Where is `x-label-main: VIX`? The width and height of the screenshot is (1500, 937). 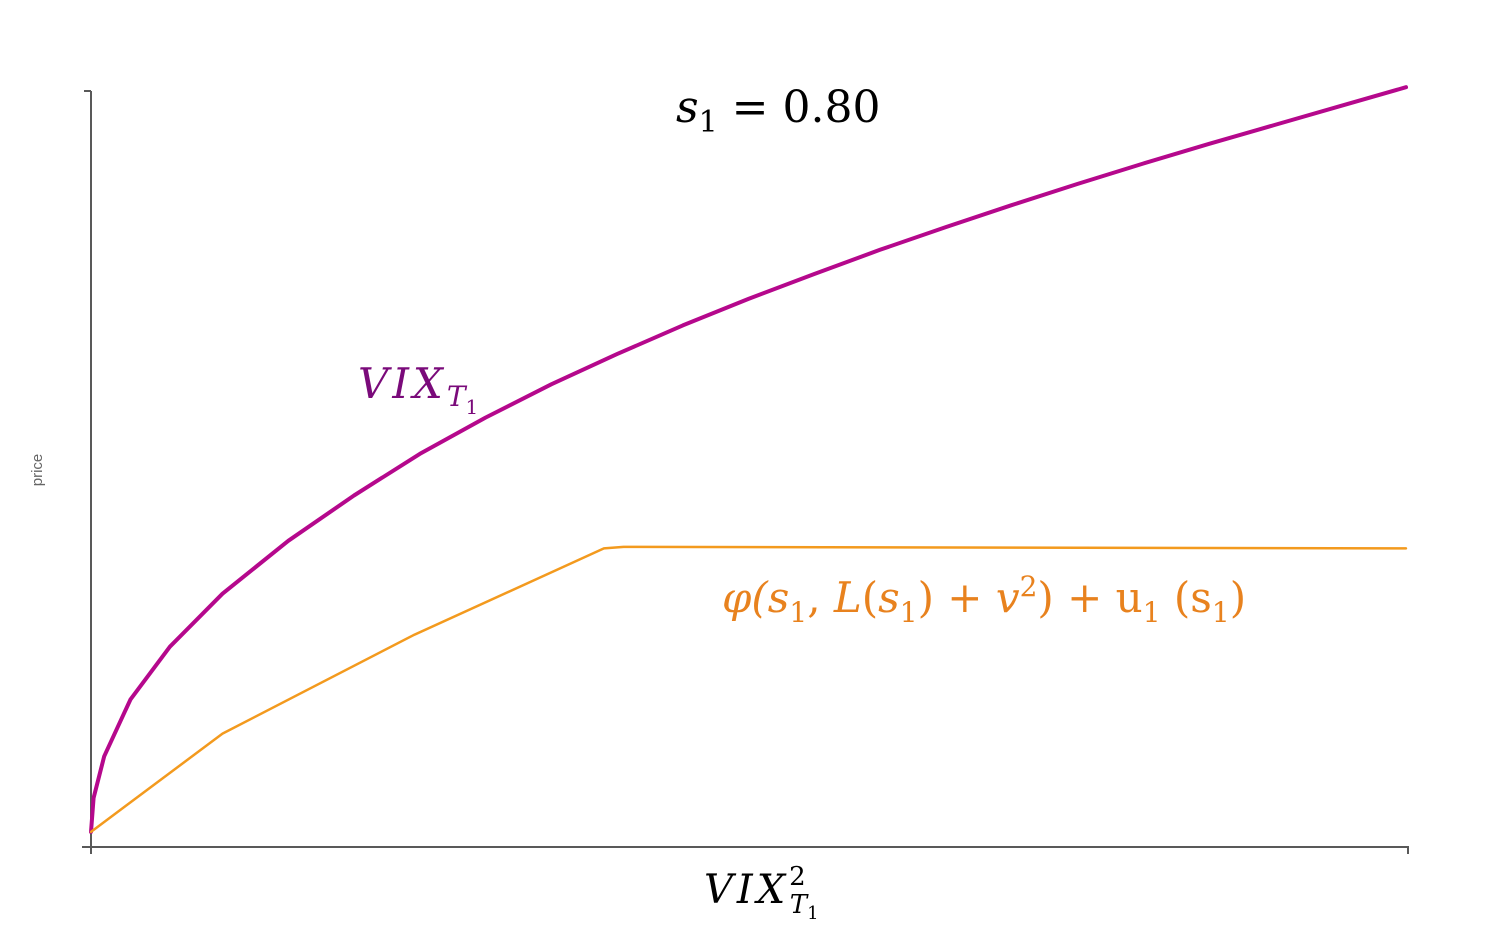 x-label-main: VIX is located at coordinates (746, 890).